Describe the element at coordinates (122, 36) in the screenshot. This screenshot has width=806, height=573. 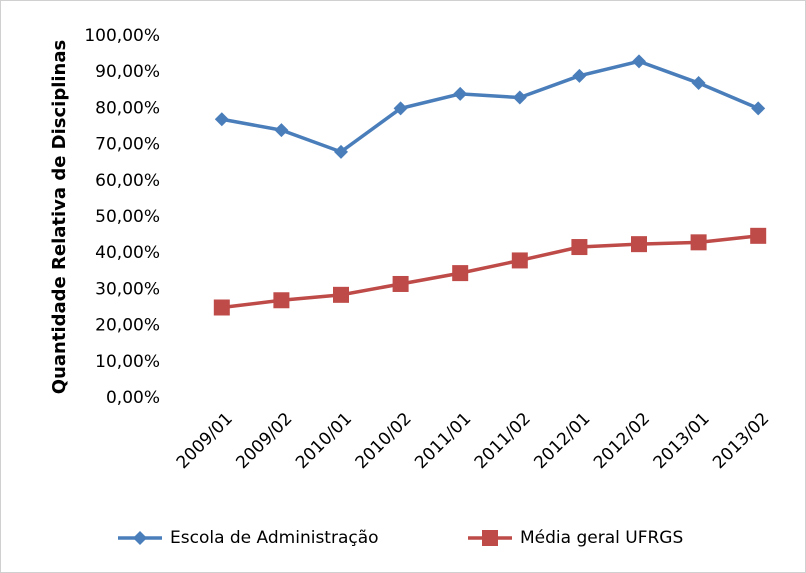
I see `y-tick-label: 100,00%` at that location.